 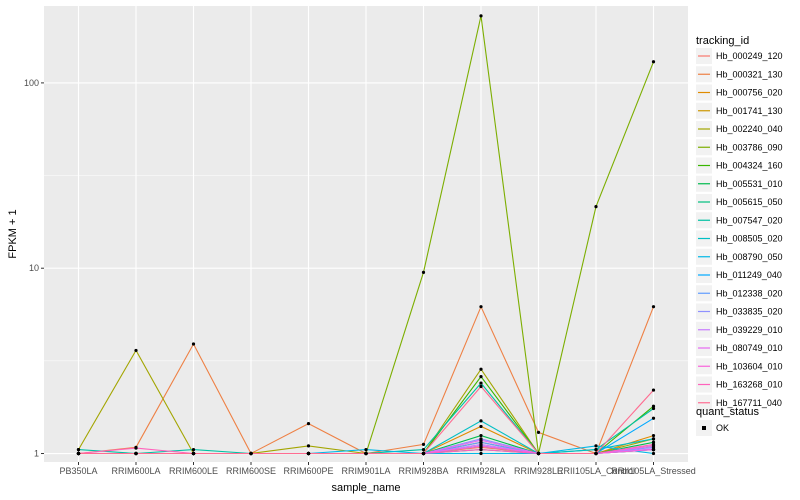 What do you see at coordinates (749, 239) in the screenshot?
I see `legend-label: Hb_008505_020` at bounding box center [749, 239].